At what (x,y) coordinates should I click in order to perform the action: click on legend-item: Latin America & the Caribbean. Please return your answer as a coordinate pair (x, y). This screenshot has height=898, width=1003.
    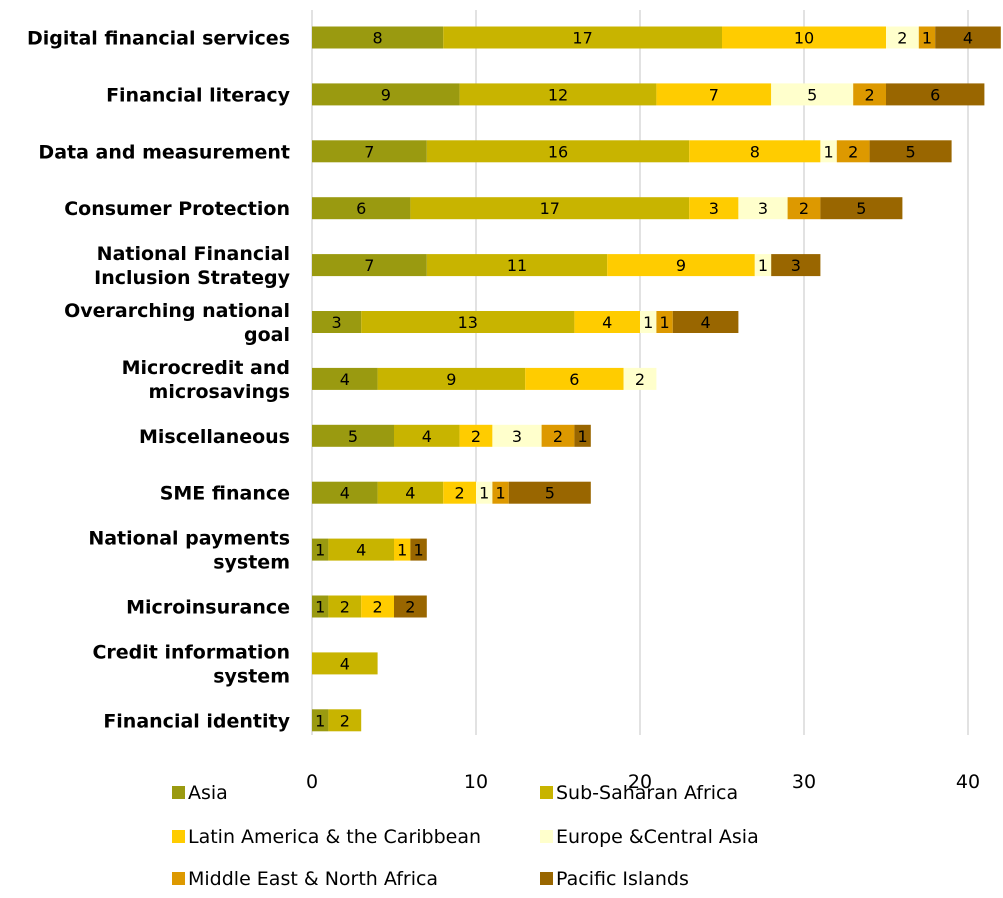
    Looking at the image, I should click on (326, 837).